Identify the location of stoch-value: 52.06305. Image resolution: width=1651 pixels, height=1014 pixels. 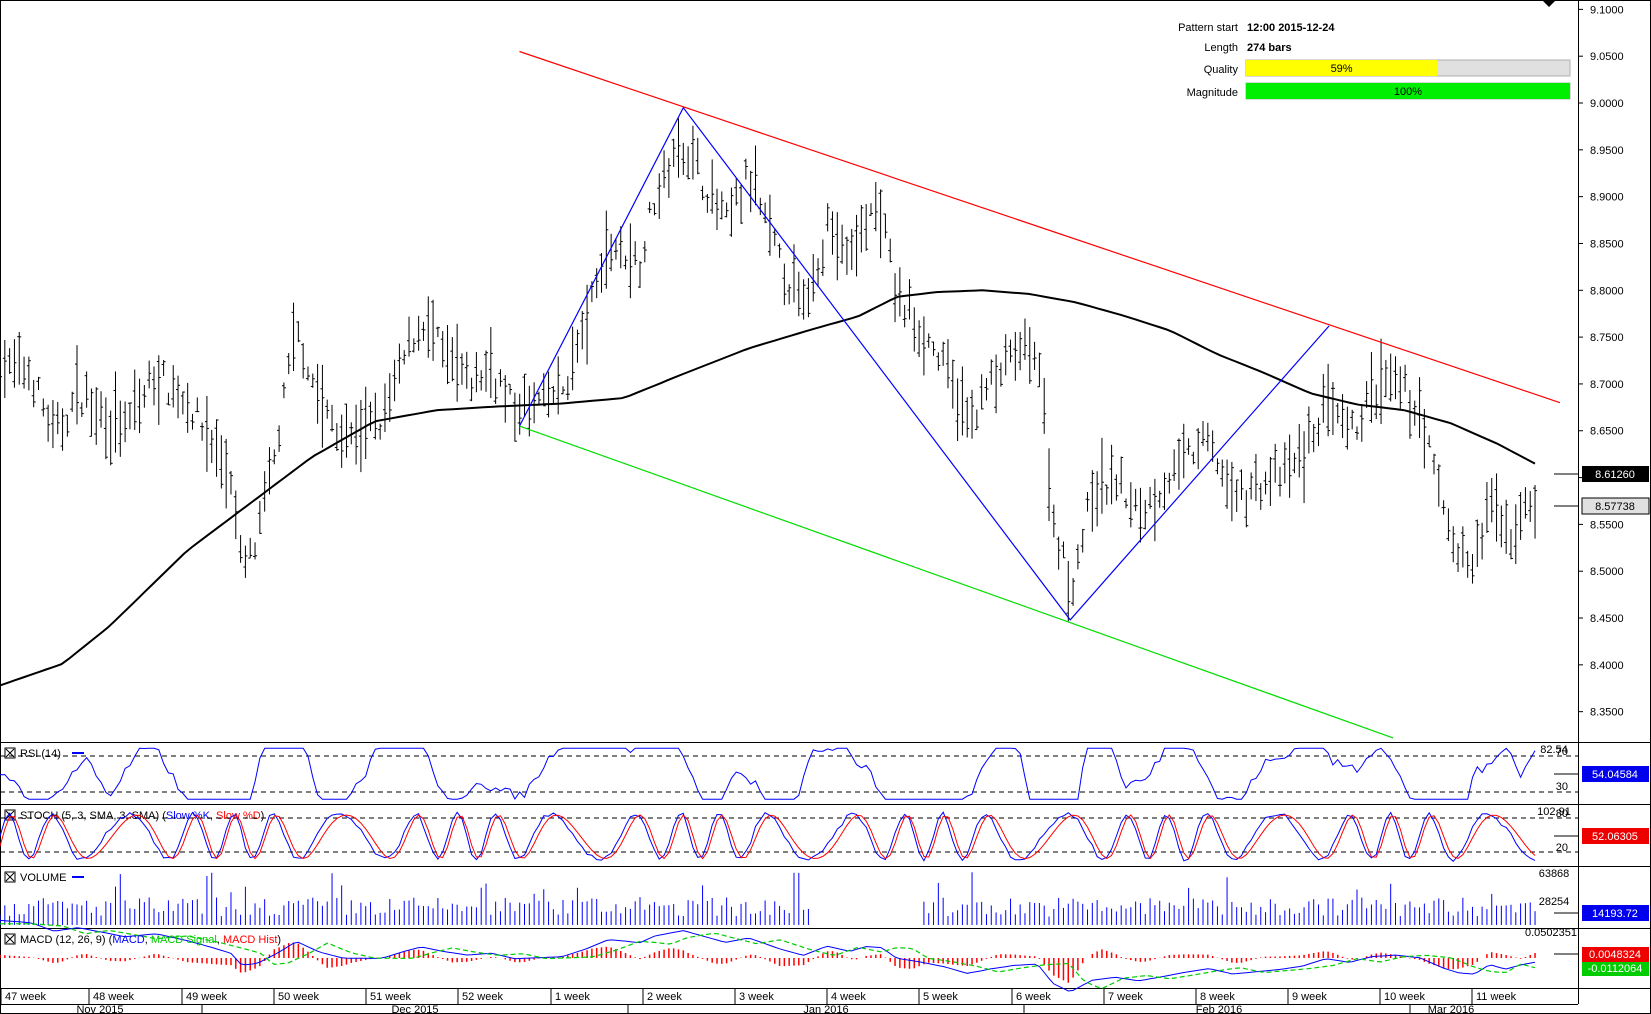
(1615, 837).